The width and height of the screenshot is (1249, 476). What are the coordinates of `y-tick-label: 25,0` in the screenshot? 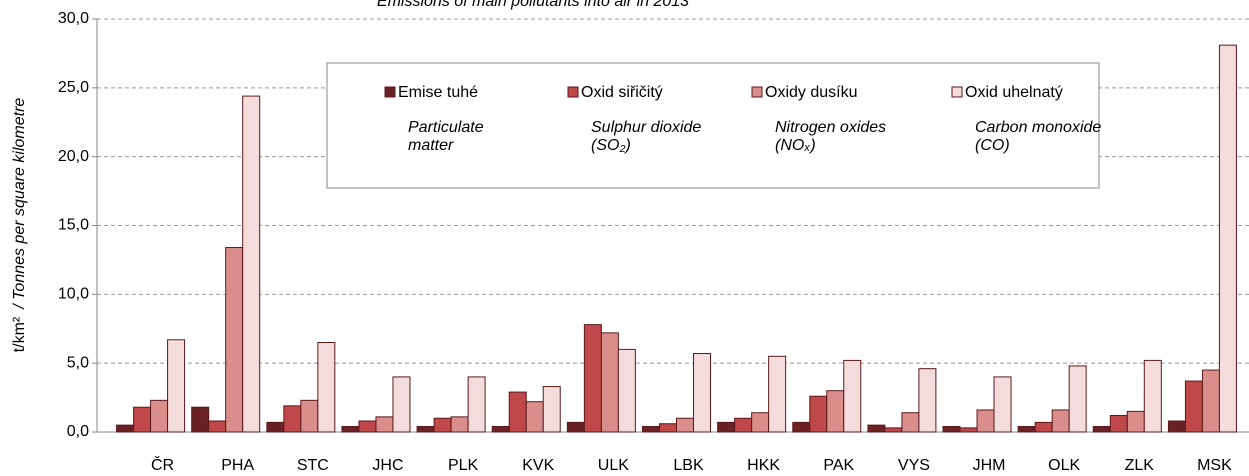 It's located at (73, 87).